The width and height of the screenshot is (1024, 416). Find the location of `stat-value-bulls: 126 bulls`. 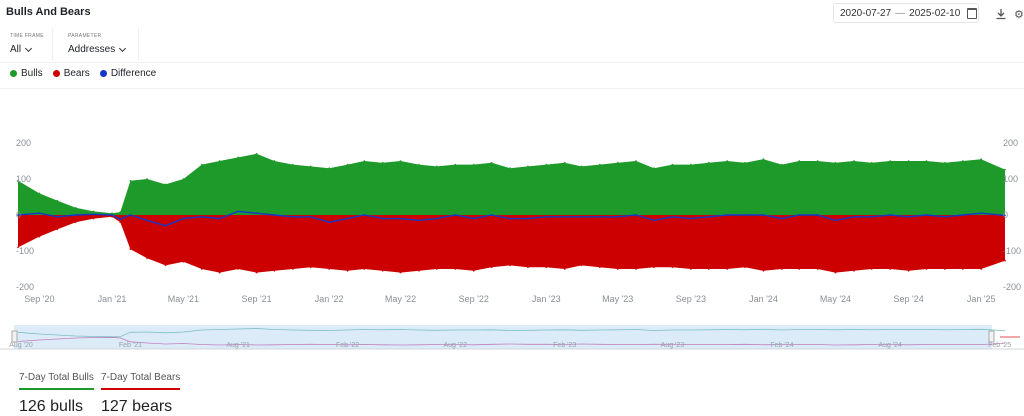

stat-value-bulls: 126 bulls is located at coordinates (51, 406).